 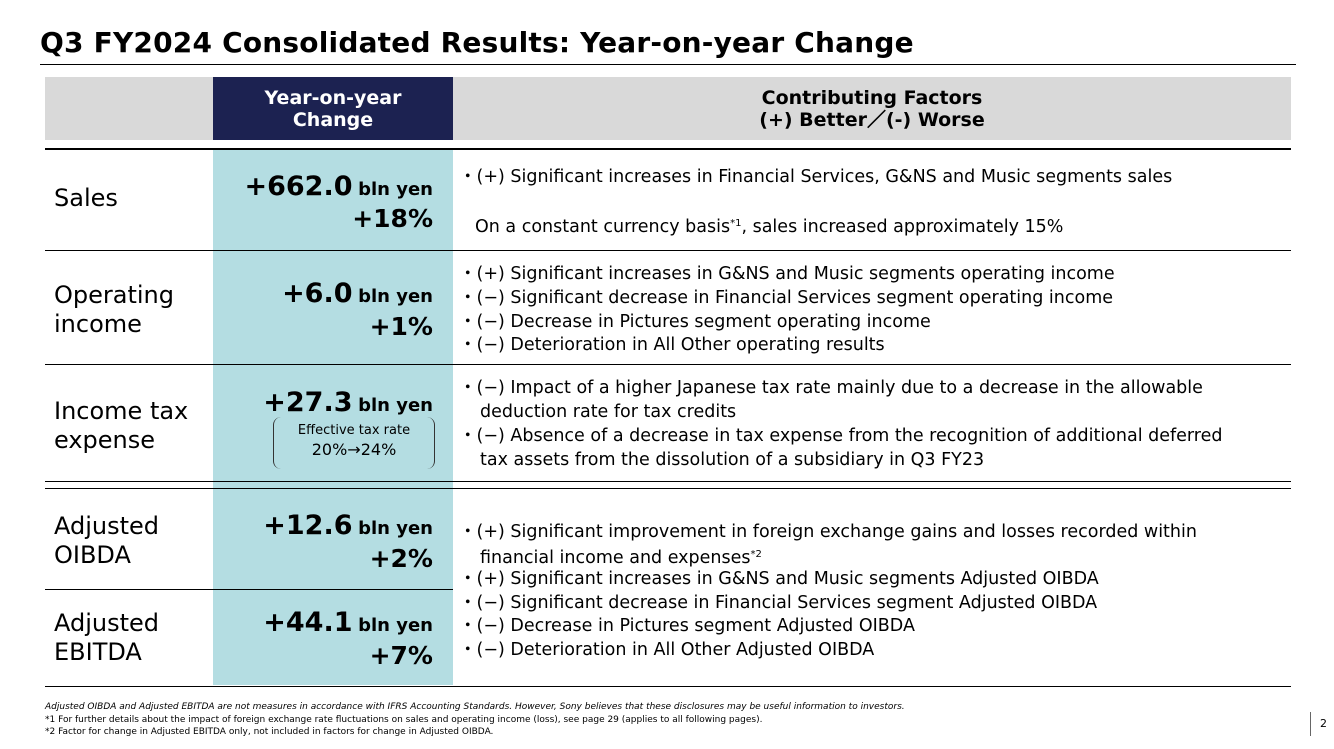 What do you see at coordinates (395, 296) in the screenshot?
I see `operating-value-unit: bln yen` at bounding box center [395, 296].